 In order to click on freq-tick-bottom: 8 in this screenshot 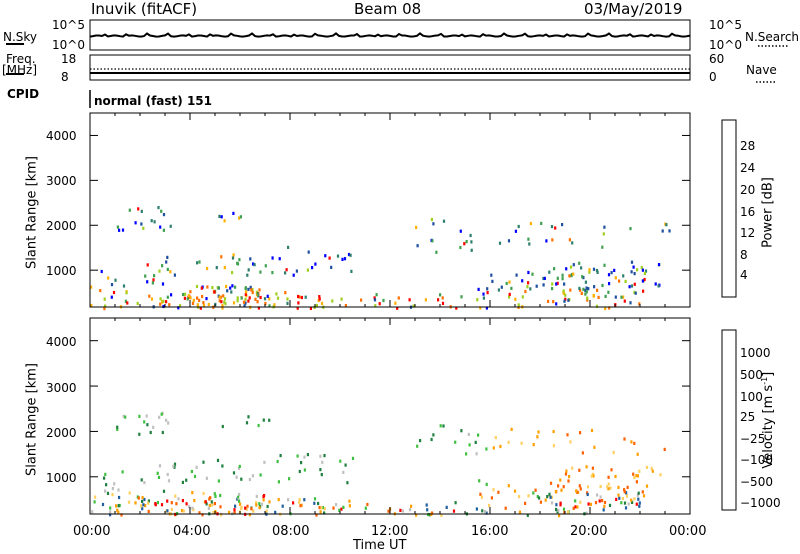, I will do `click(65, 77)`.